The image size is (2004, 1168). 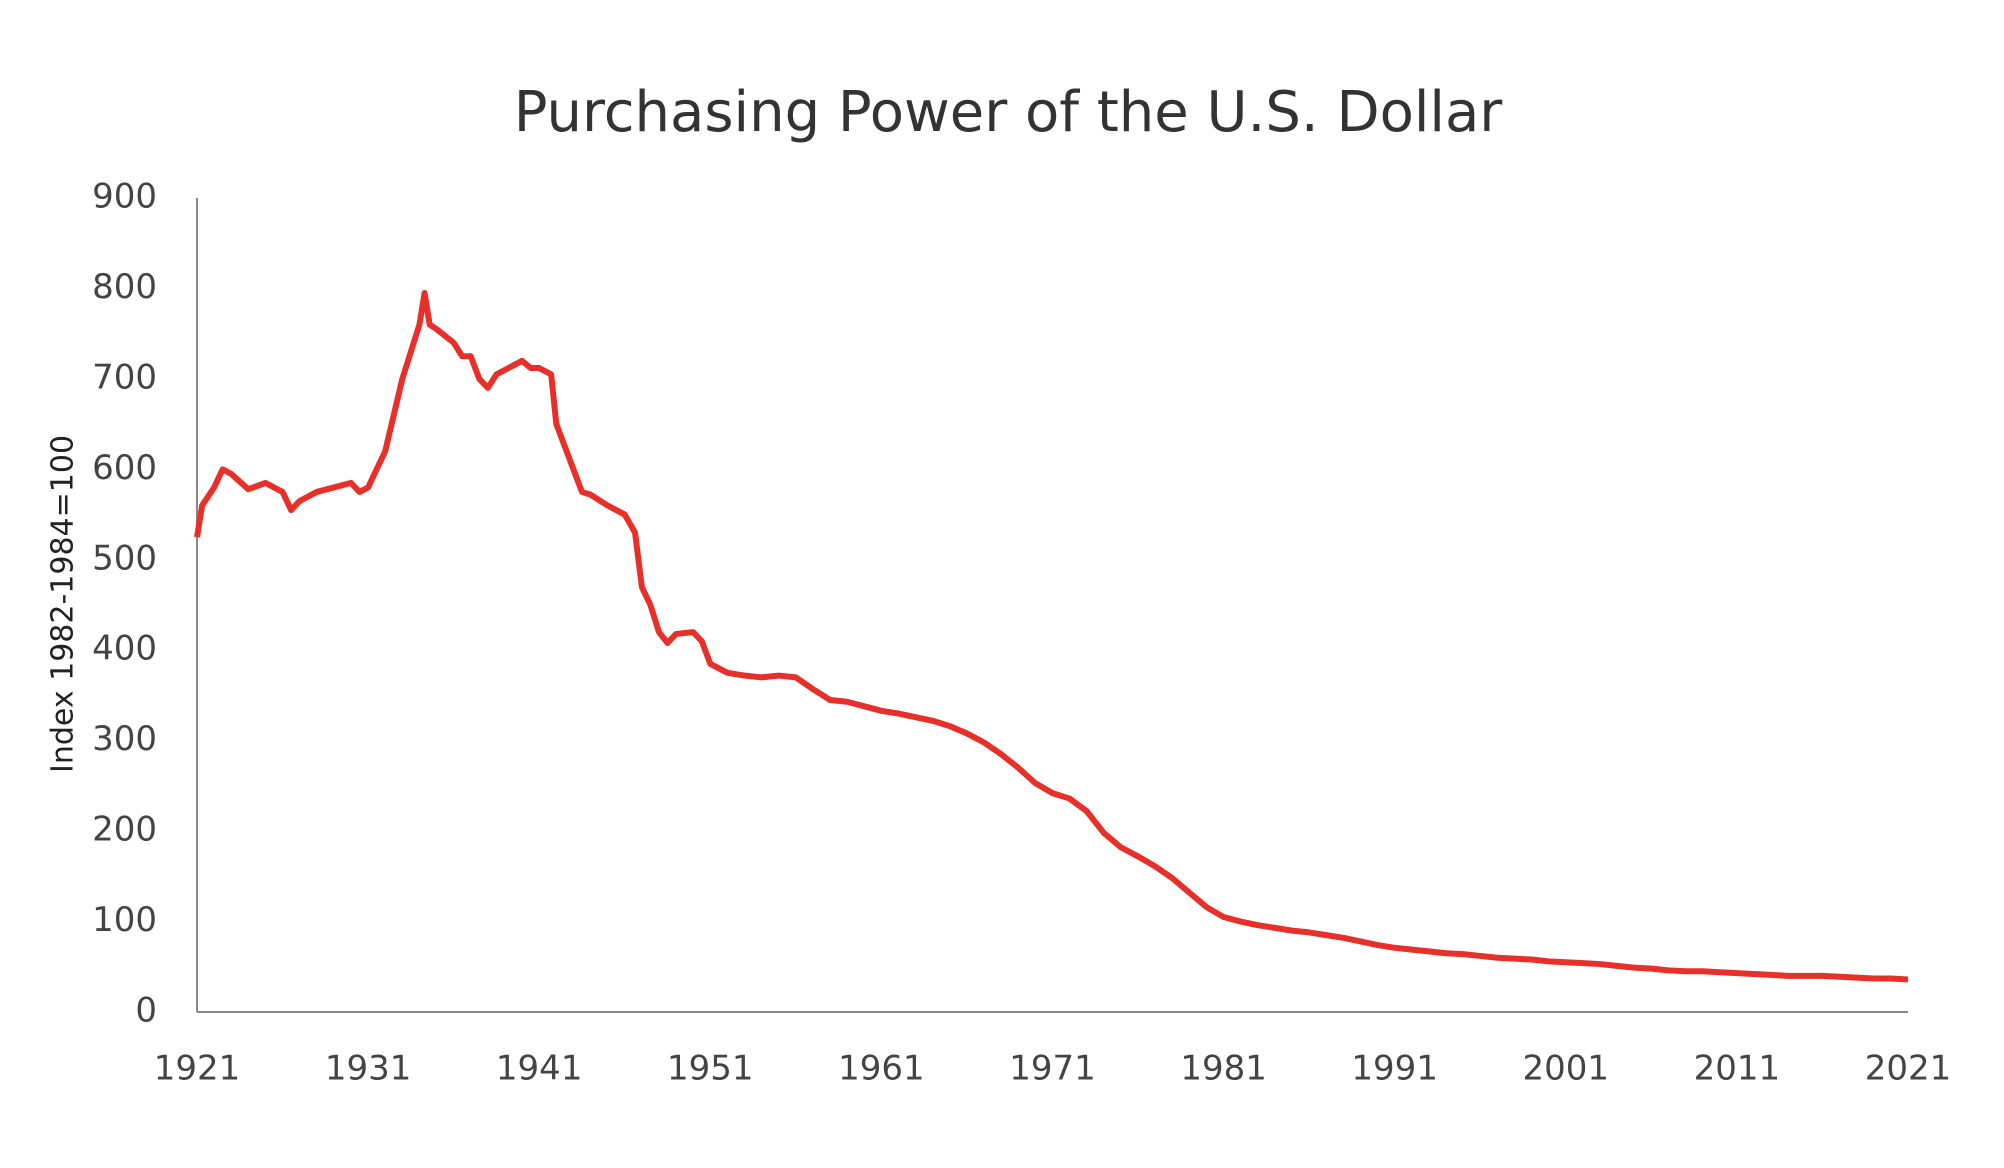 What do you see at coordinates (124, 558) in the screenshot?
I see `y-tick-label: 500` at bounding box center [124, 558].